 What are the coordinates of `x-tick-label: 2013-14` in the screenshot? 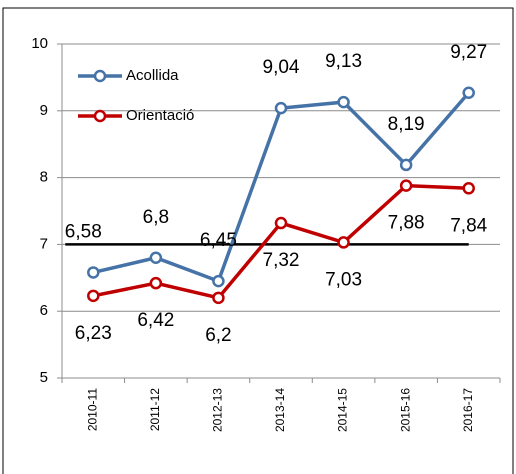 It's located at (280, 410).